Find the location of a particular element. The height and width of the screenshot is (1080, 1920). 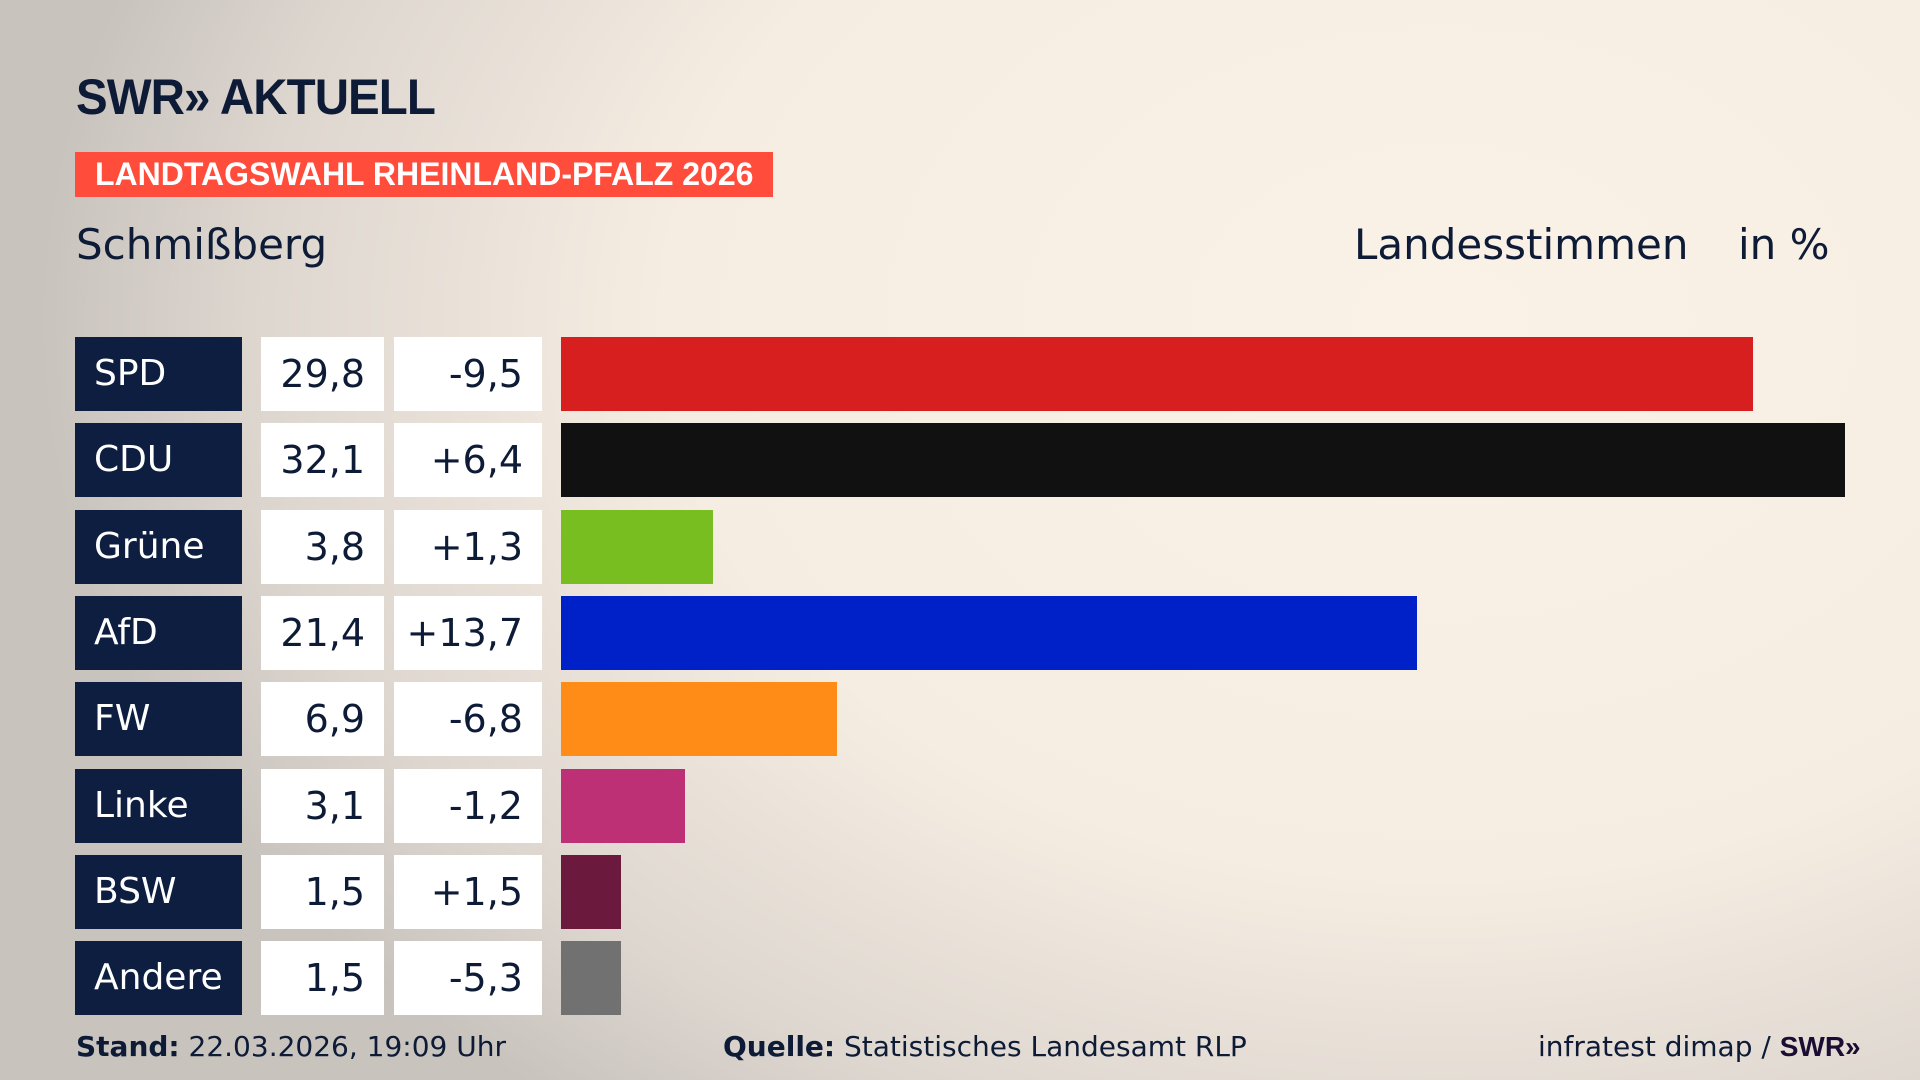

diff-label: -6,8 is located at coordinates (468, 719).